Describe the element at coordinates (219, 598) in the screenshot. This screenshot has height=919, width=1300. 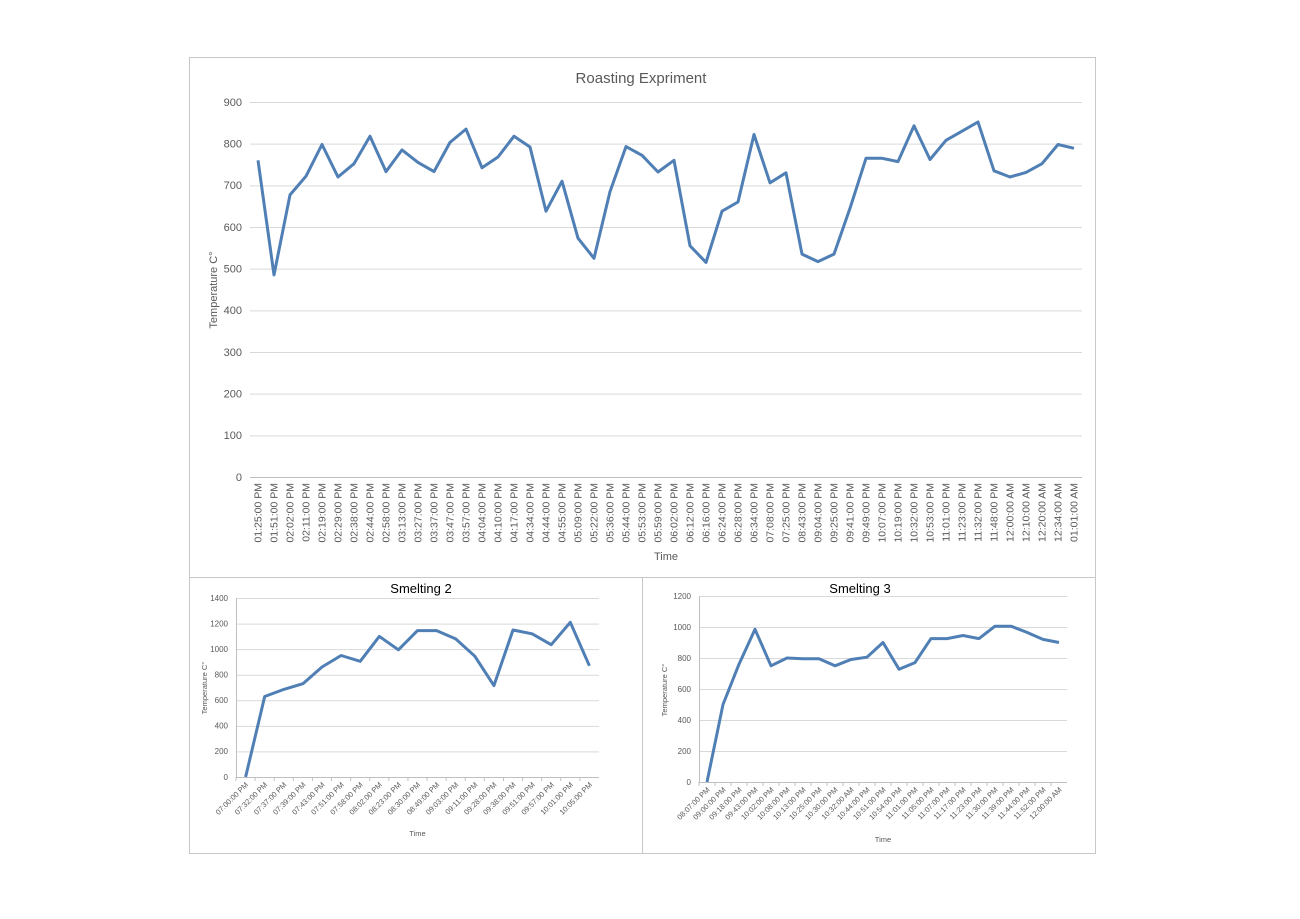
I see `smelting-2-y-tick-label: 1400` at that location.